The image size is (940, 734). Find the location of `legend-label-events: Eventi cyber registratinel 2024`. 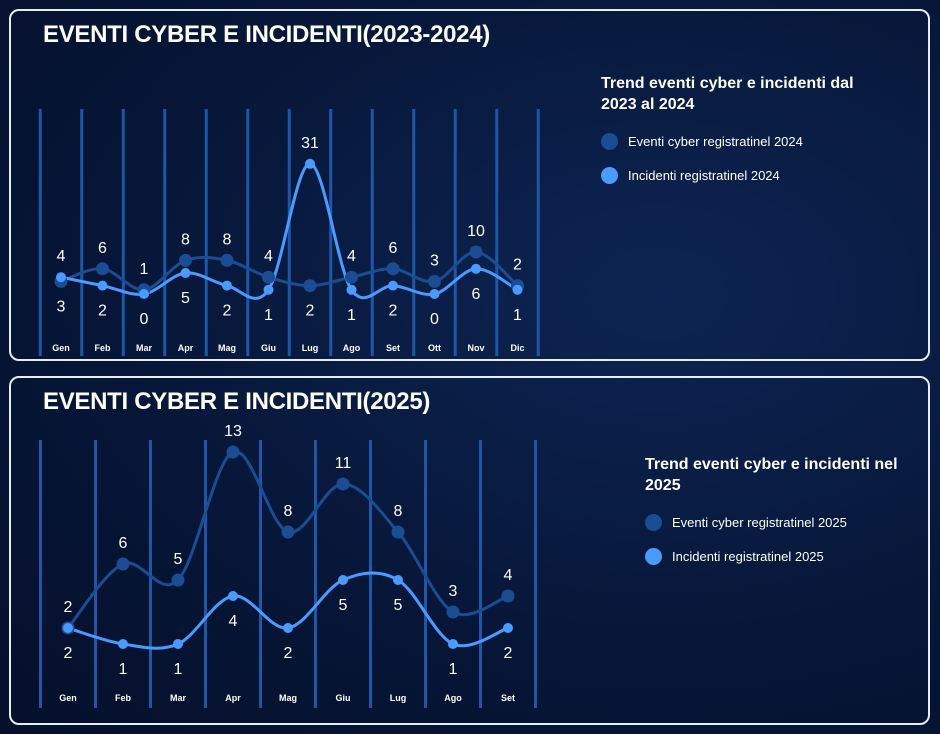

legend-label-events: Eventi cyber registratinel 2024 is located at coordinates (715, 141).